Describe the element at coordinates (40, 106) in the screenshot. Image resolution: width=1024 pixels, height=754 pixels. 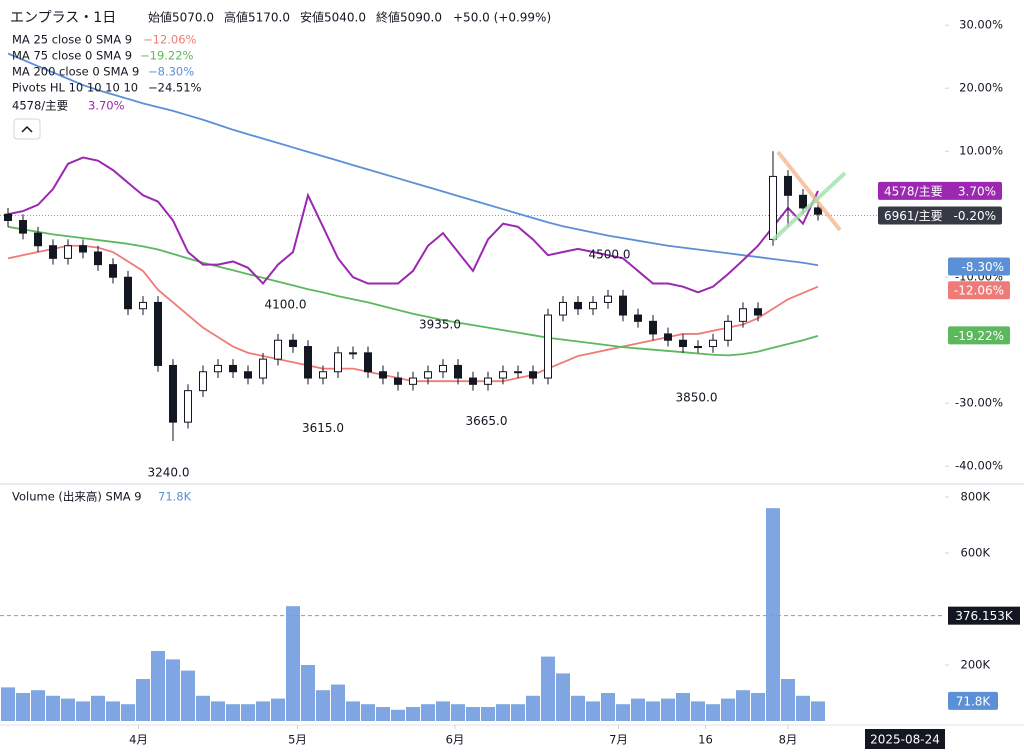
I see `legend-name: 4578/主要` at that location.